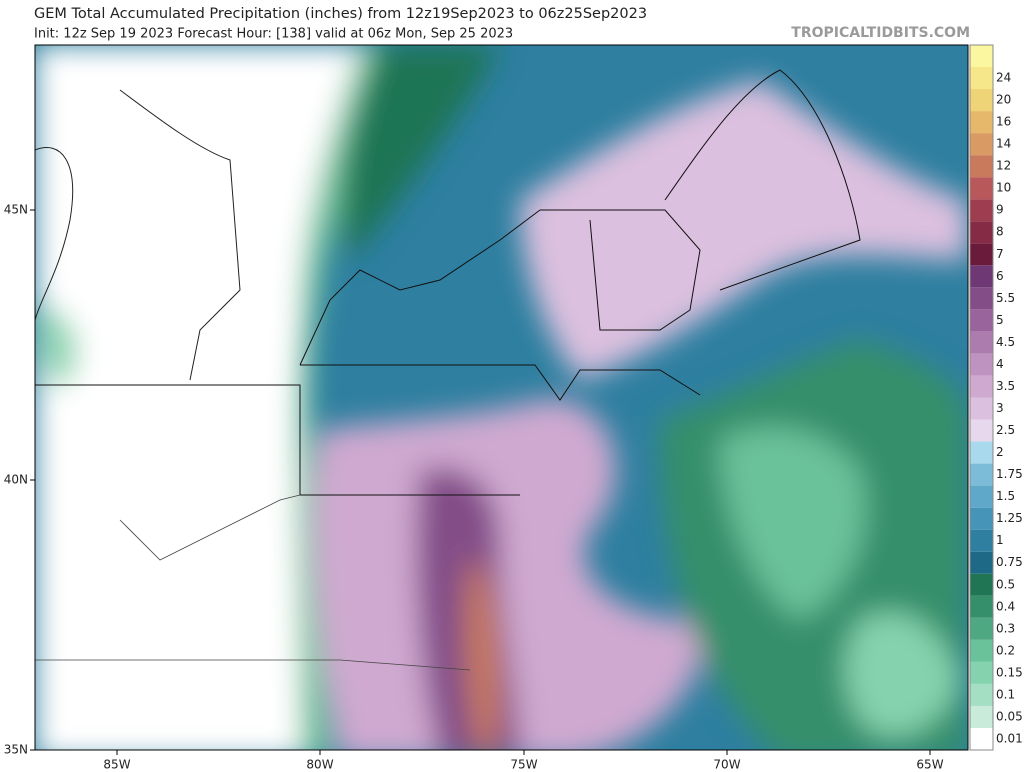 The height and width of the screenshot is (772, 1024). I want to click on colorbar-top-bin, so click(981, 56).